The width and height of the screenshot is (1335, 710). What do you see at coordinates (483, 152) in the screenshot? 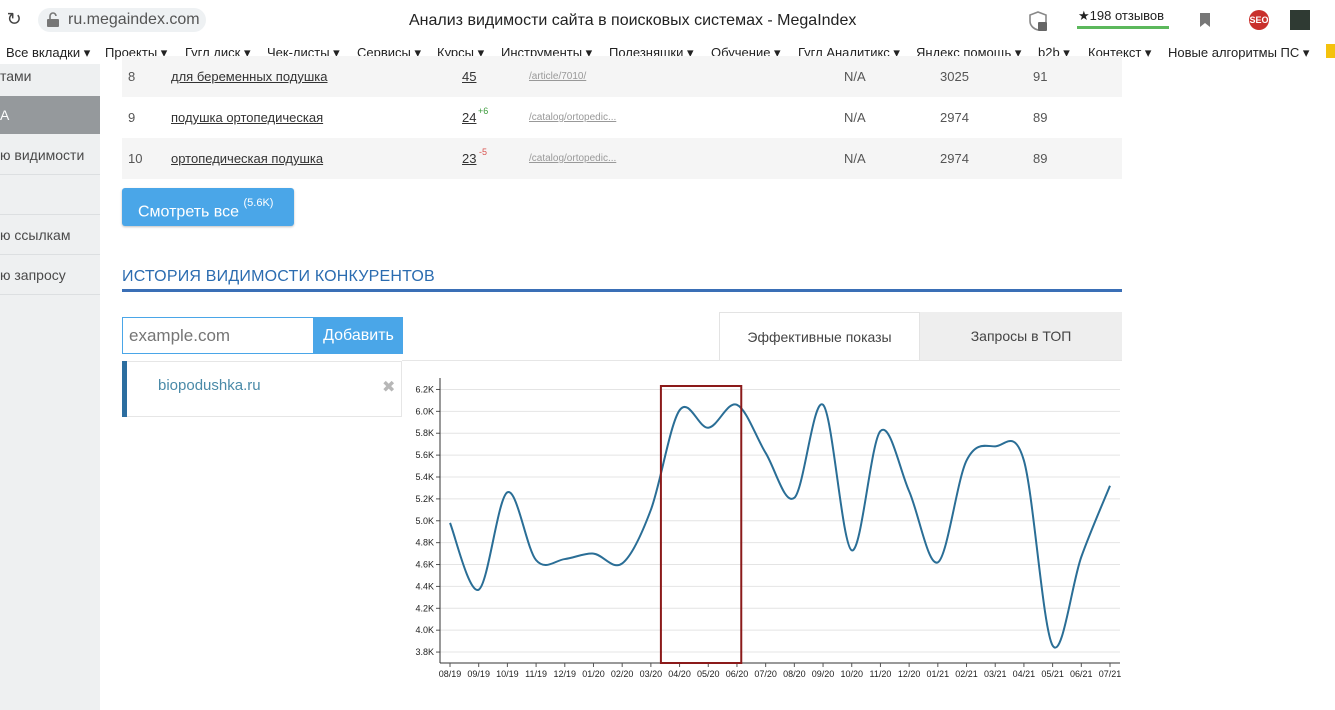
I see `position-delta: -5` at bounding box center [483, 152].